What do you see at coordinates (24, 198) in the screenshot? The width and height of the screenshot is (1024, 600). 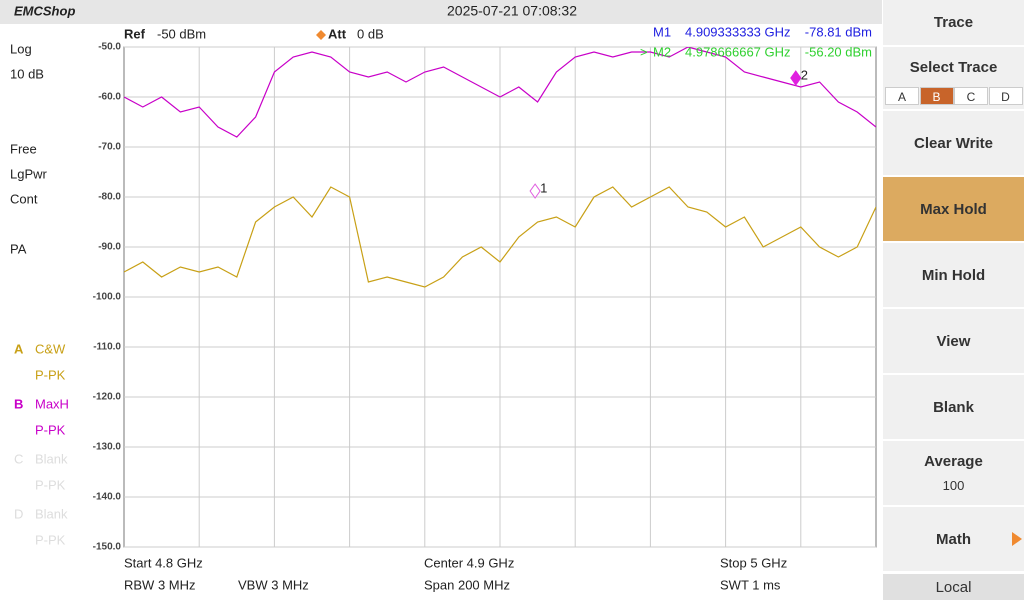 I see `status: Cont` at bounding box center [24, 198].